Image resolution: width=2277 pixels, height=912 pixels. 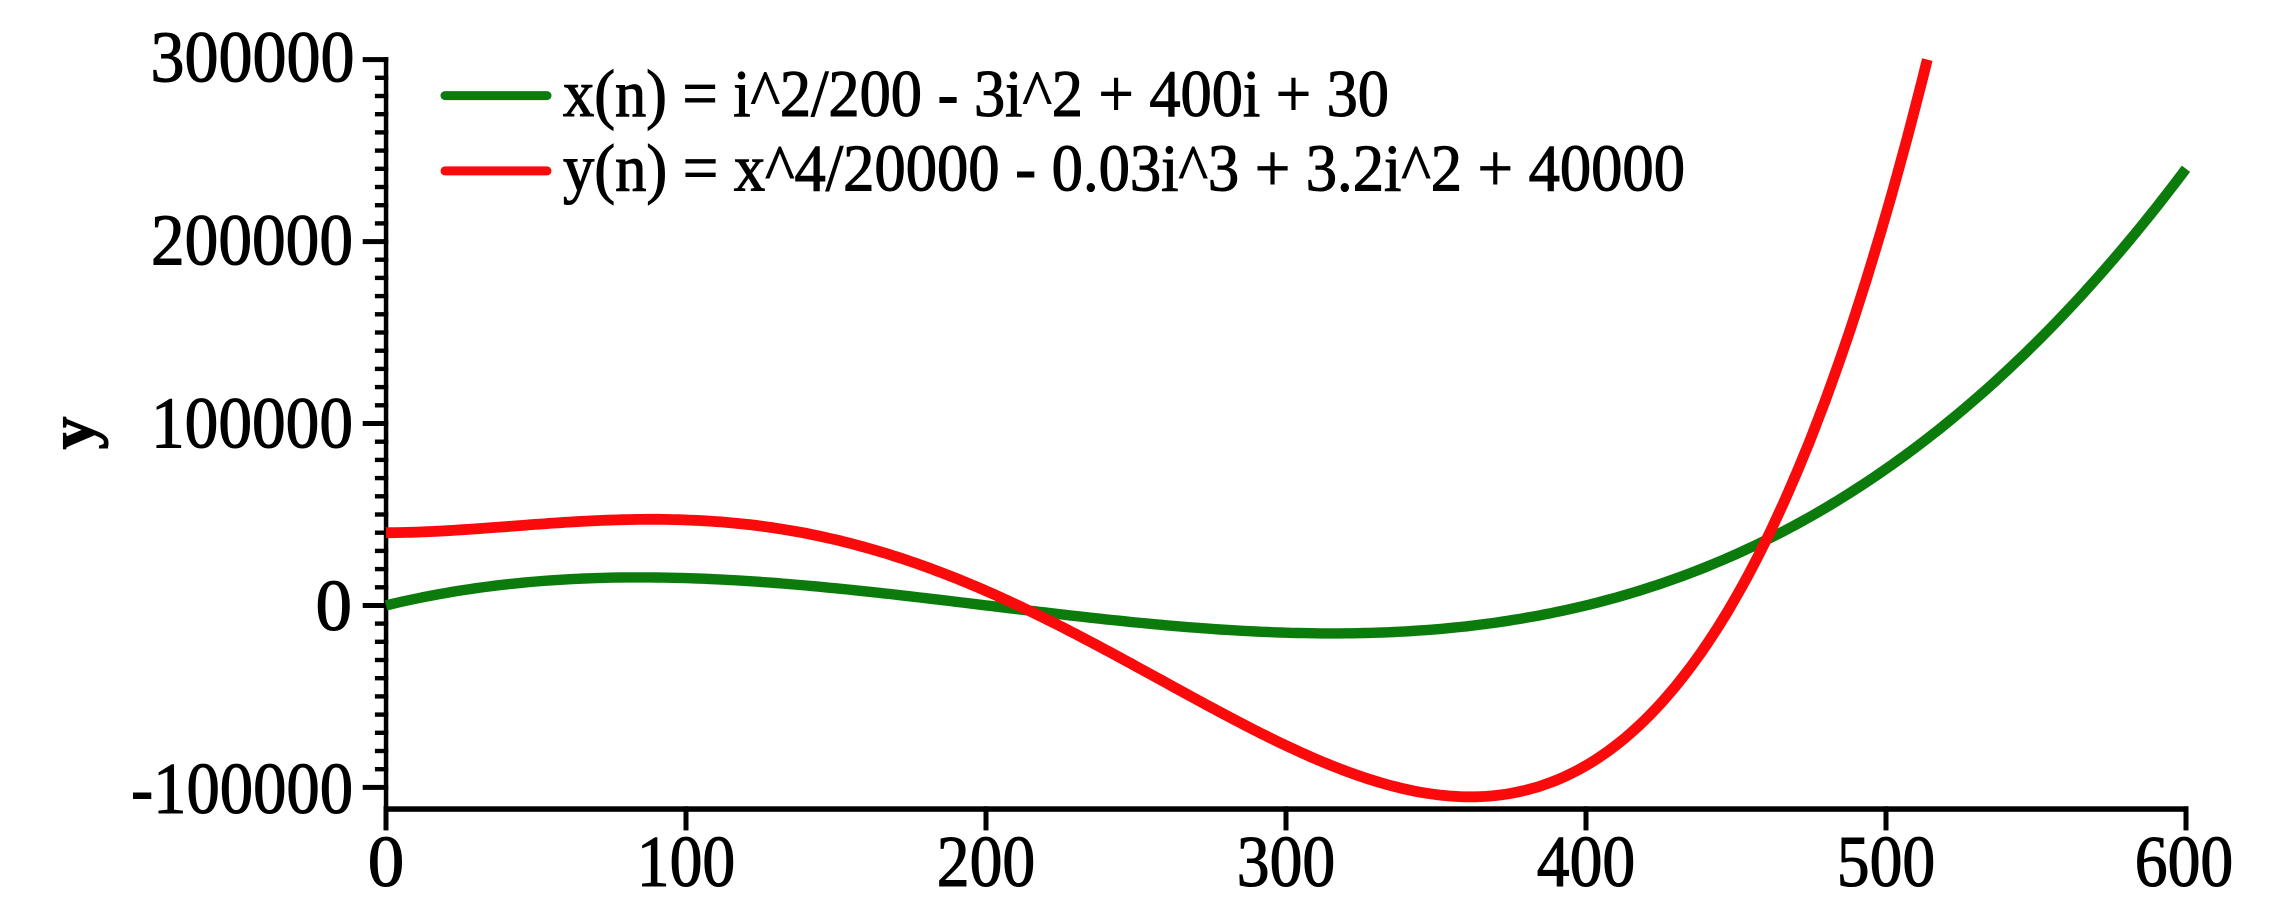 I want to click on svg-text:x(n) = i^2/200 - 3i^2 + 400i +: x(n) = i^2/200 - 3i^2 + 400i + 30, so click(x=976, y=94).